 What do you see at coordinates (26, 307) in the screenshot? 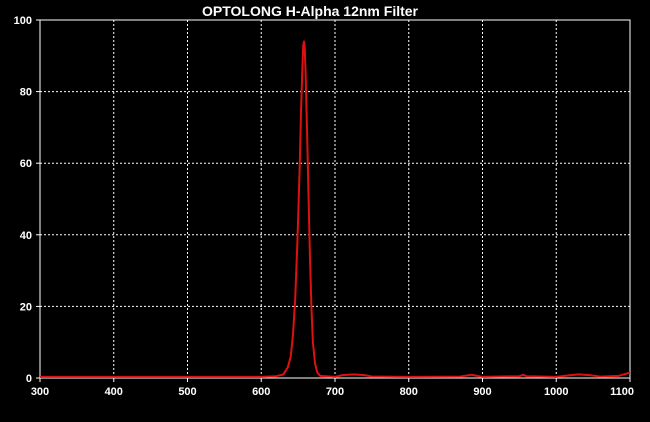
I see `y-tick-label: 20` at bounding box center [26, 307].